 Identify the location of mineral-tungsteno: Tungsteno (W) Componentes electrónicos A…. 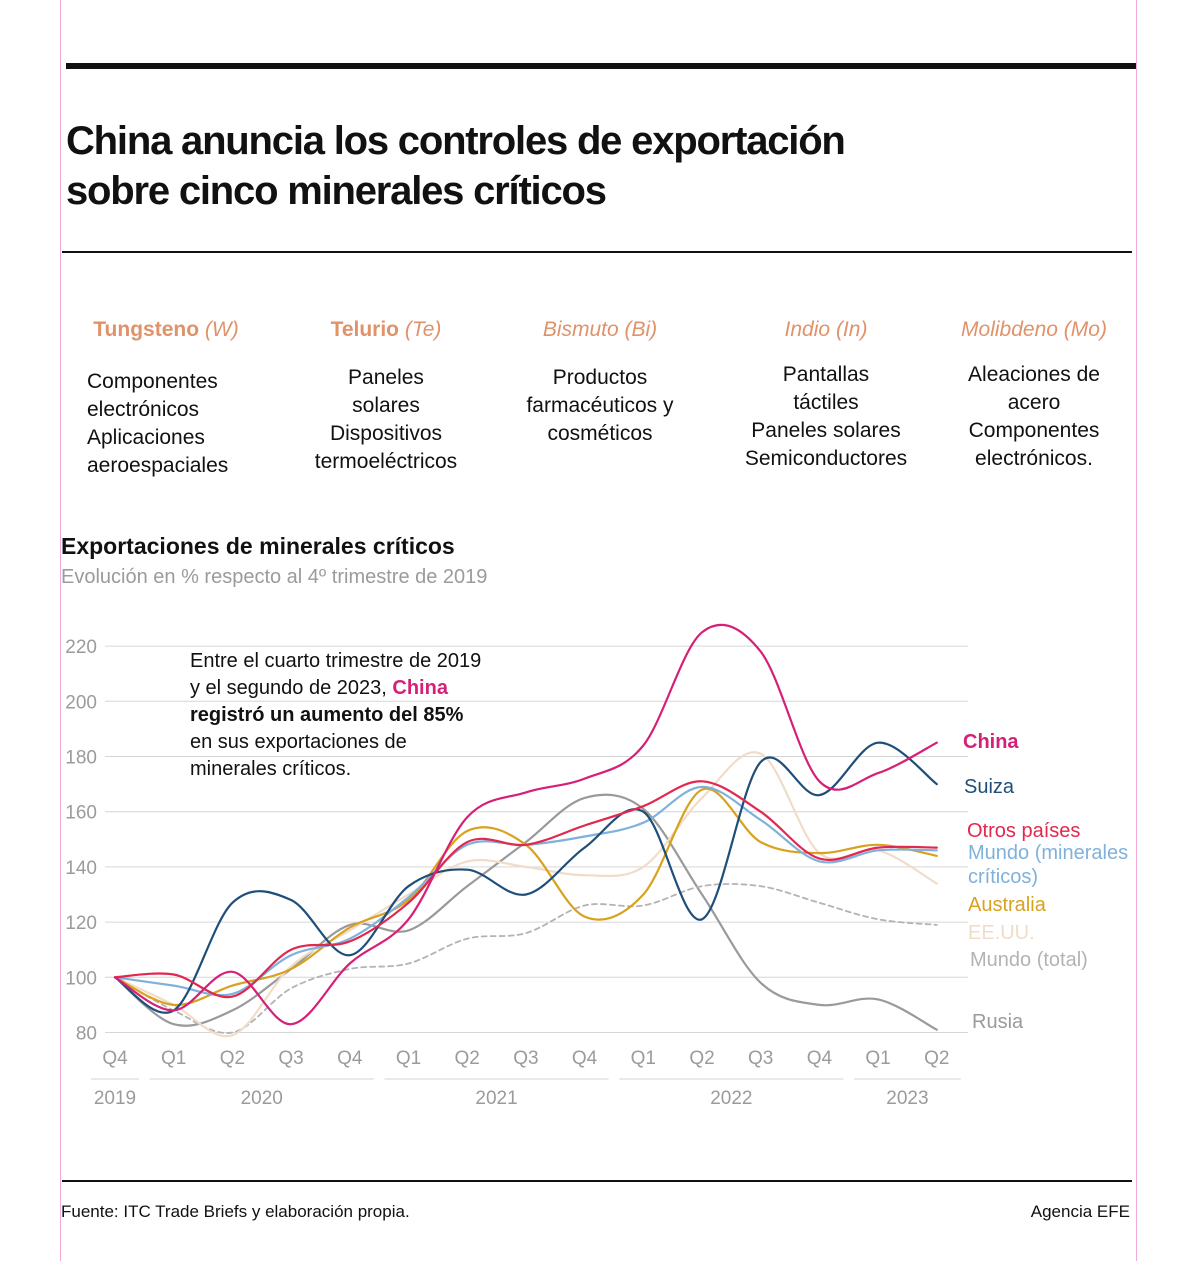
(166, 399).